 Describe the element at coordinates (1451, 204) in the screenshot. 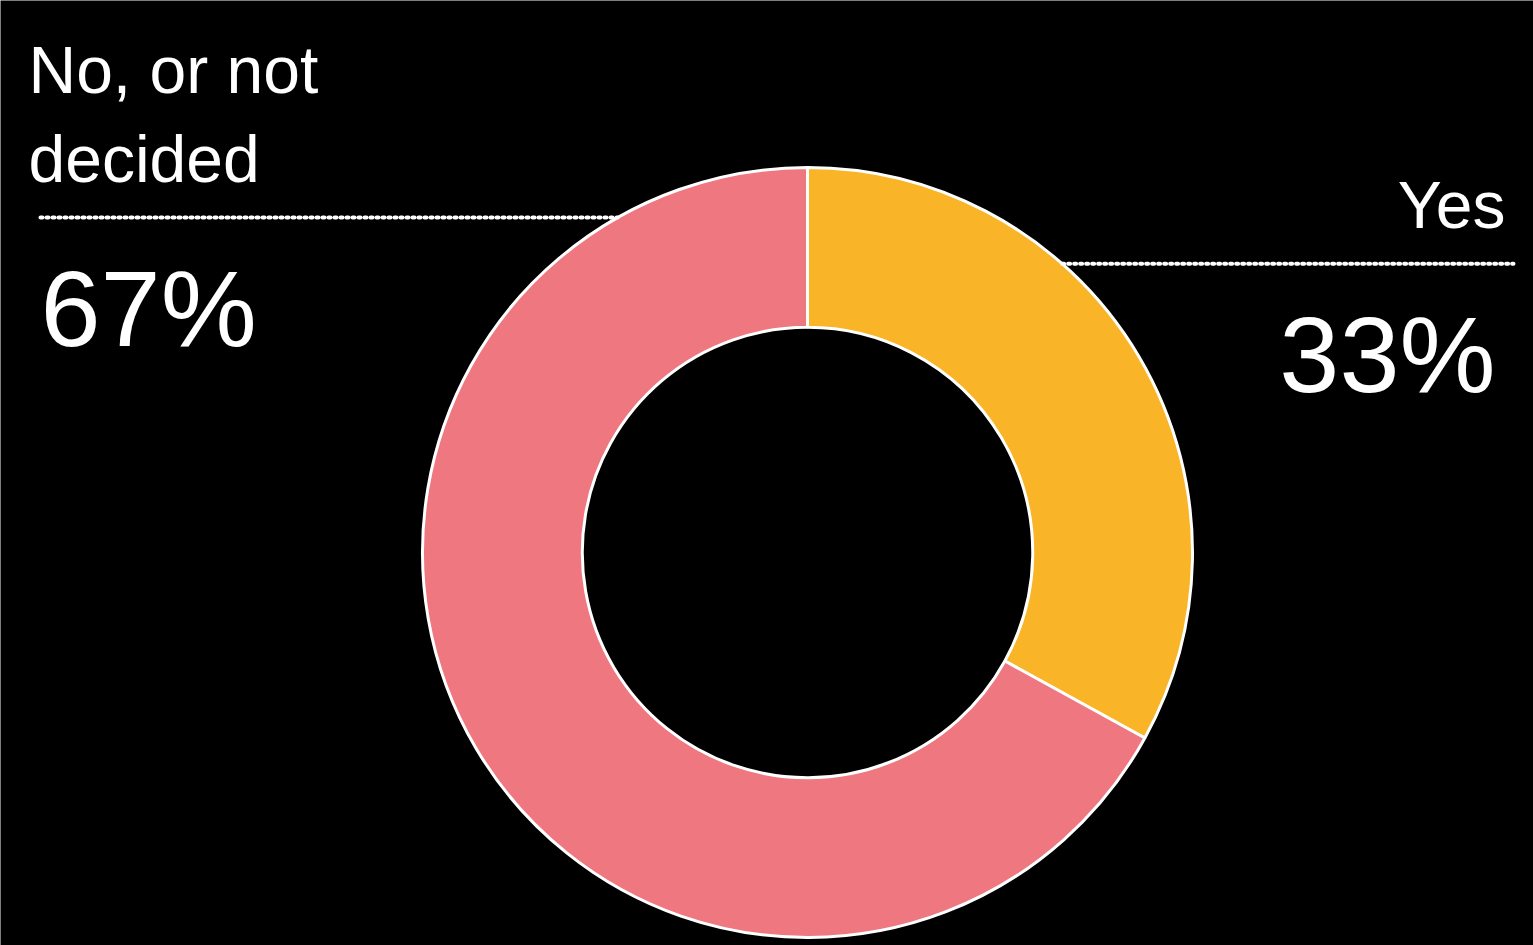

I see `slice-label: Yes` at that location.